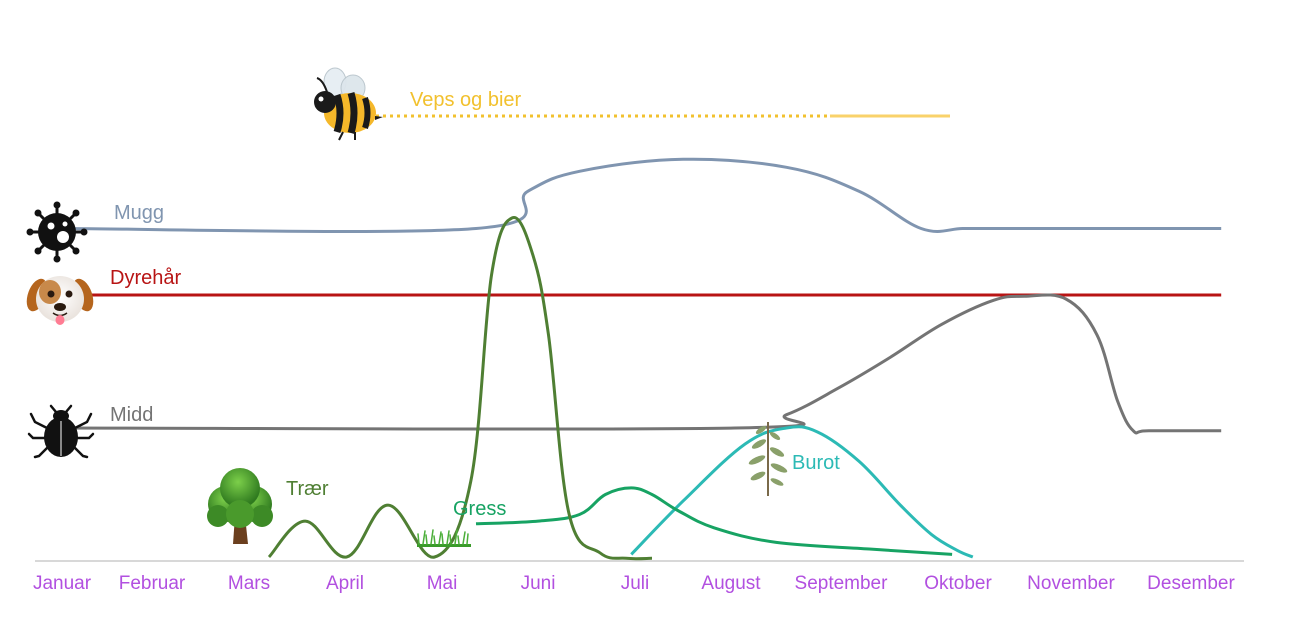  I want to click on series-line-burot, so click(802, 492).